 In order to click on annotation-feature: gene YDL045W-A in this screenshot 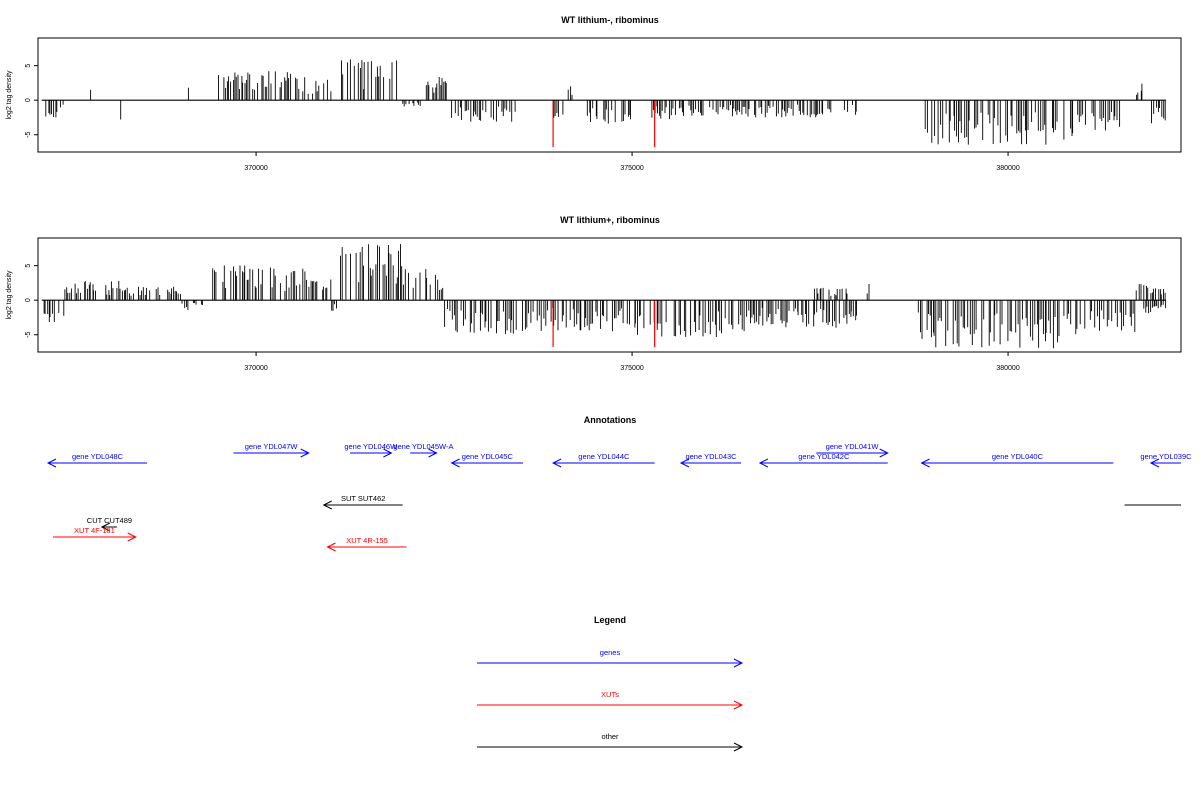, I will do `click(423, 450)`.